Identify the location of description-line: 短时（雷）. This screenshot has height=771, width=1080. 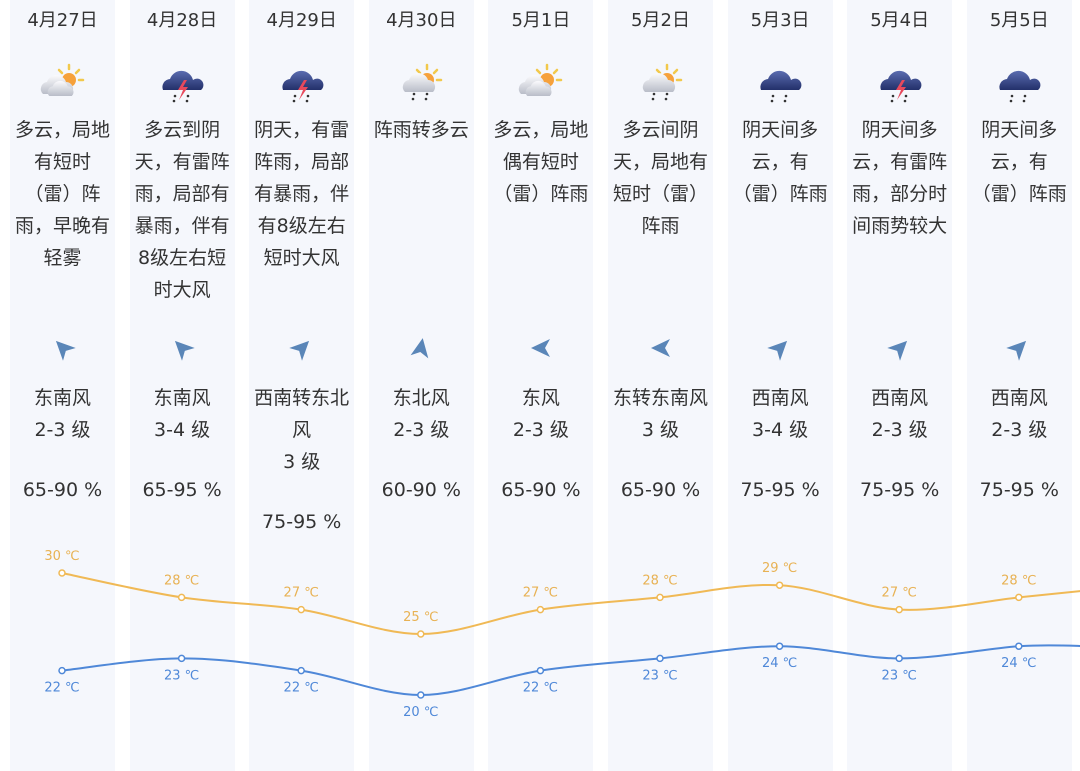
(660, 194).